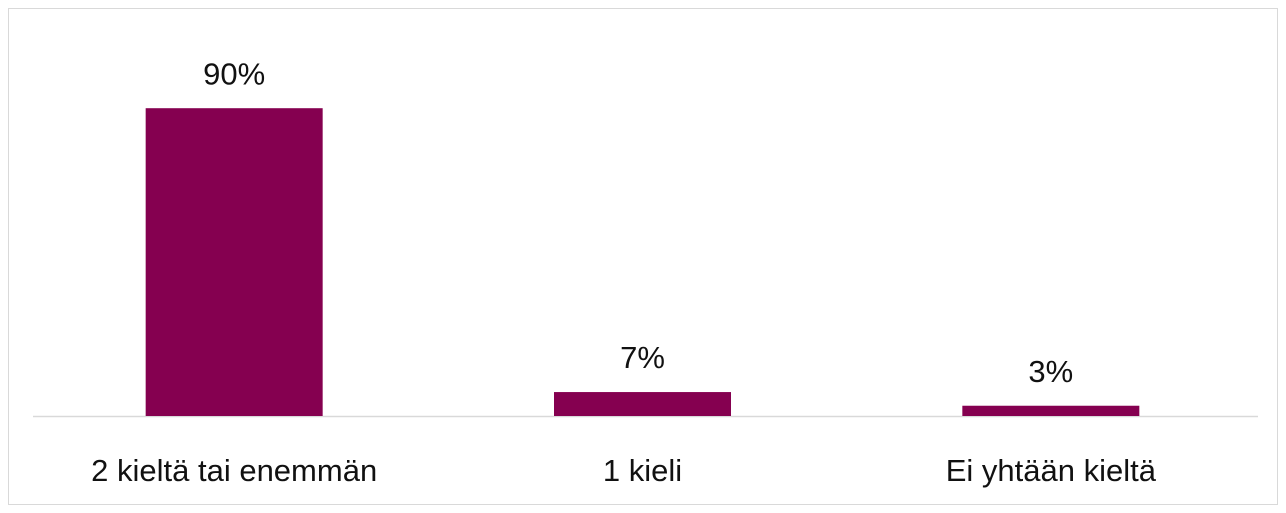  Describe the element at coordinates (642, 470) in the screenshot. I see `x-tick-label: 1 kieli` at that location.